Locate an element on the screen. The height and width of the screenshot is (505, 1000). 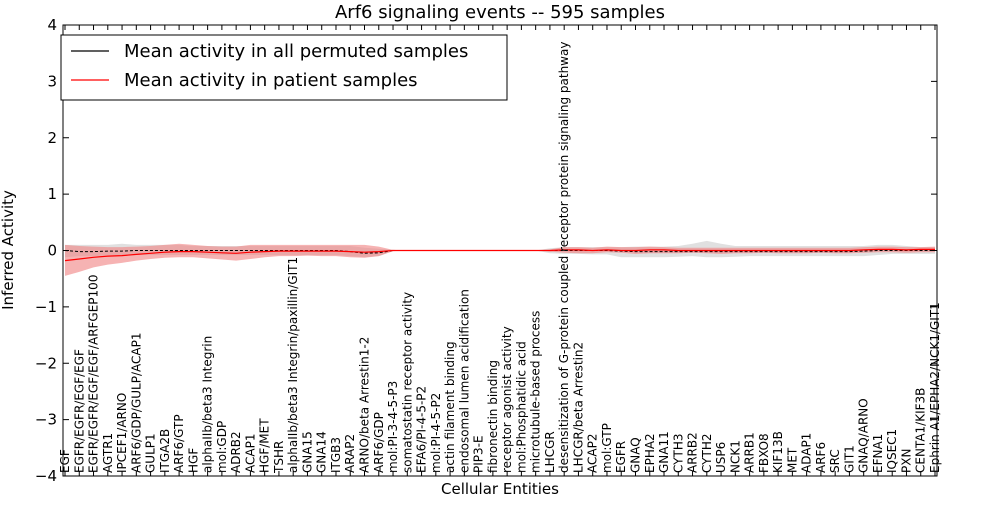
y-tick-label: −2 is located at coordinates (46, 363).